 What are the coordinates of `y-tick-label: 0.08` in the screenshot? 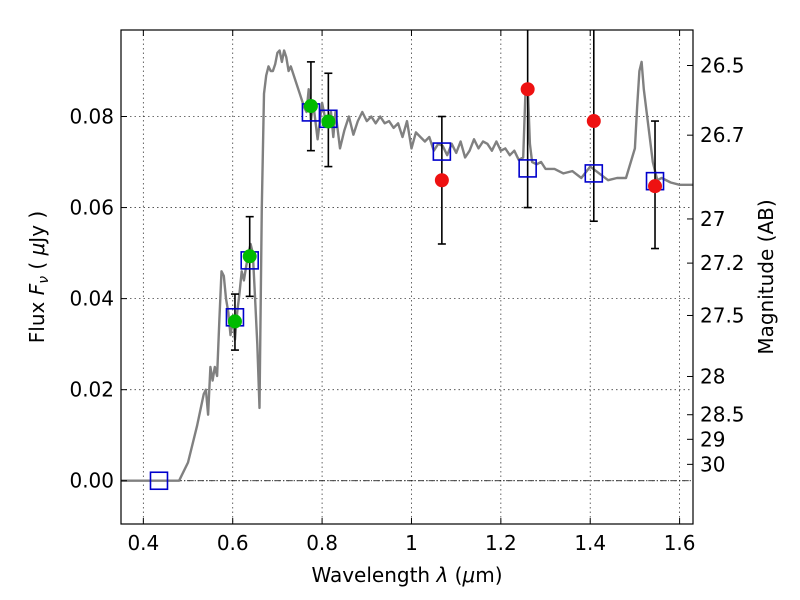 It's located at (91, 117).